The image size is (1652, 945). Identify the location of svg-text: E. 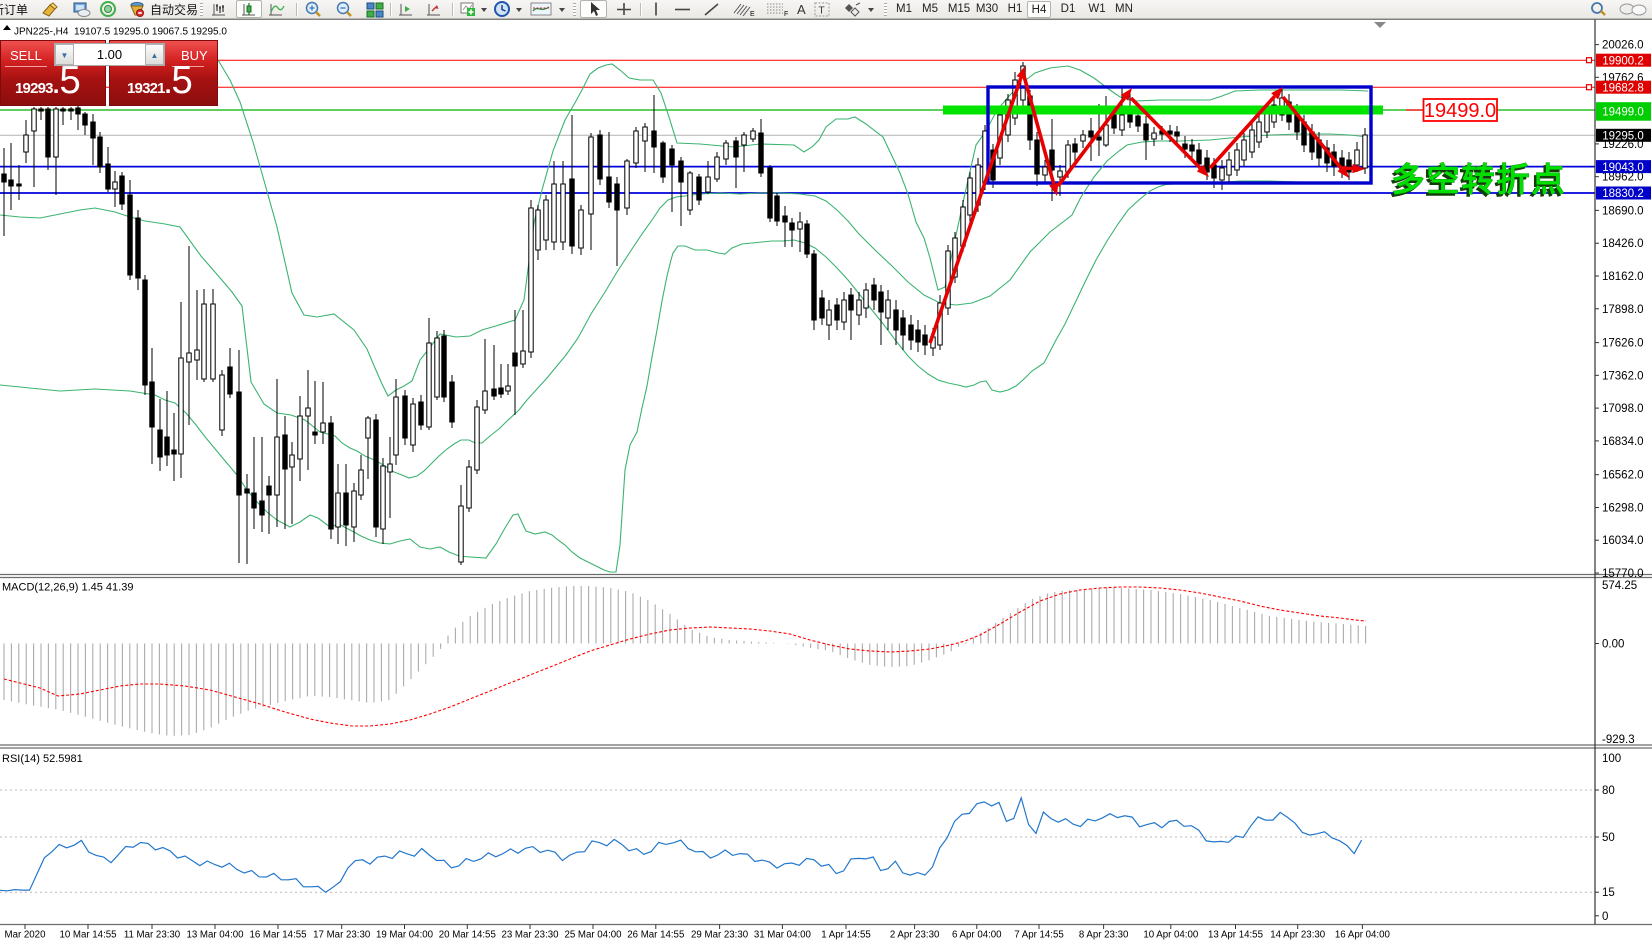
(752, 14).